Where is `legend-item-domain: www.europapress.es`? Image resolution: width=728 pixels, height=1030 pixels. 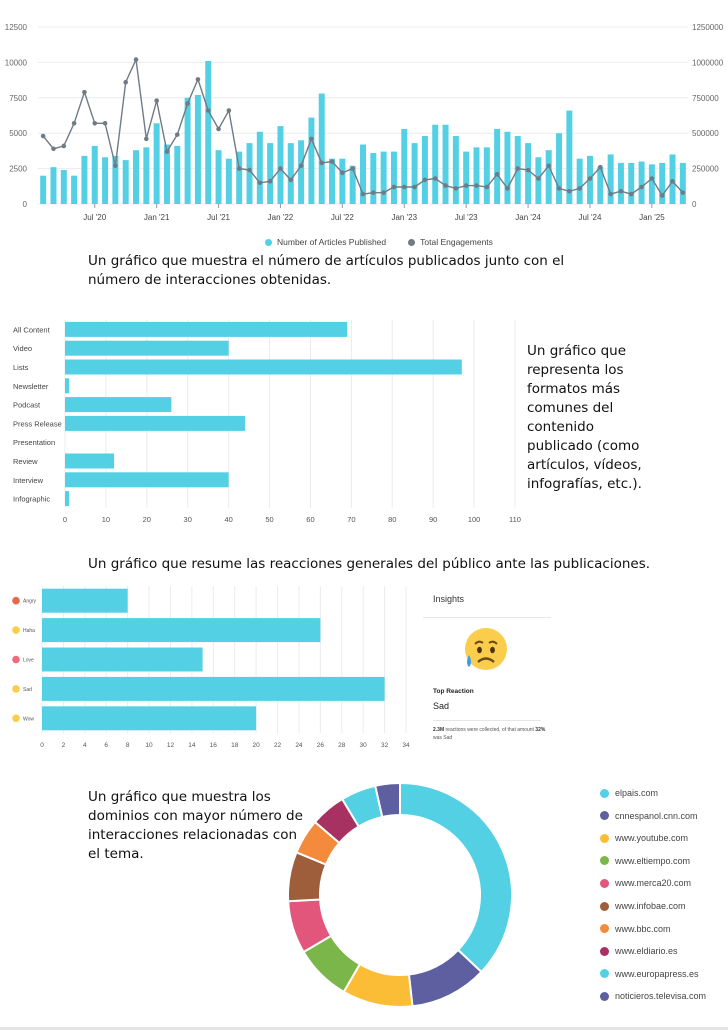 legend-item-domain: www.europapress.es is located at coordinates (649, 974).